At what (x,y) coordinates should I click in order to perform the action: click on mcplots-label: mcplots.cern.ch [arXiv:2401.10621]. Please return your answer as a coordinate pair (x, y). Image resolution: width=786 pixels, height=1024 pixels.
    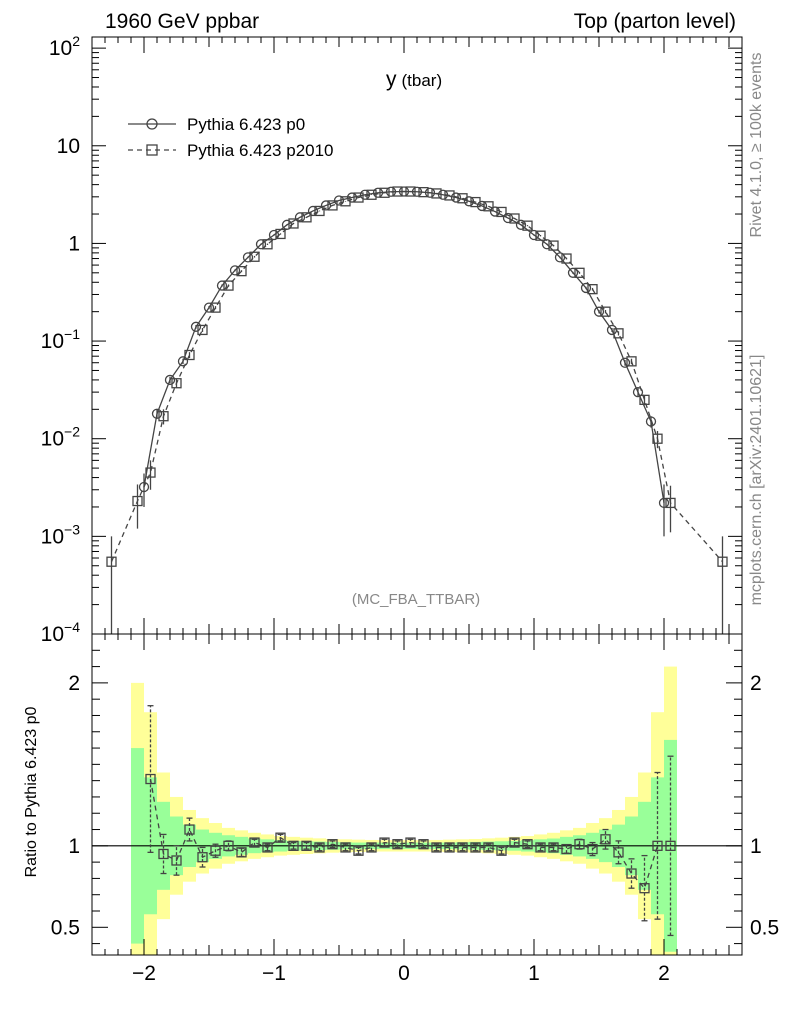
    Looking at the image, I should click on (756, 480).